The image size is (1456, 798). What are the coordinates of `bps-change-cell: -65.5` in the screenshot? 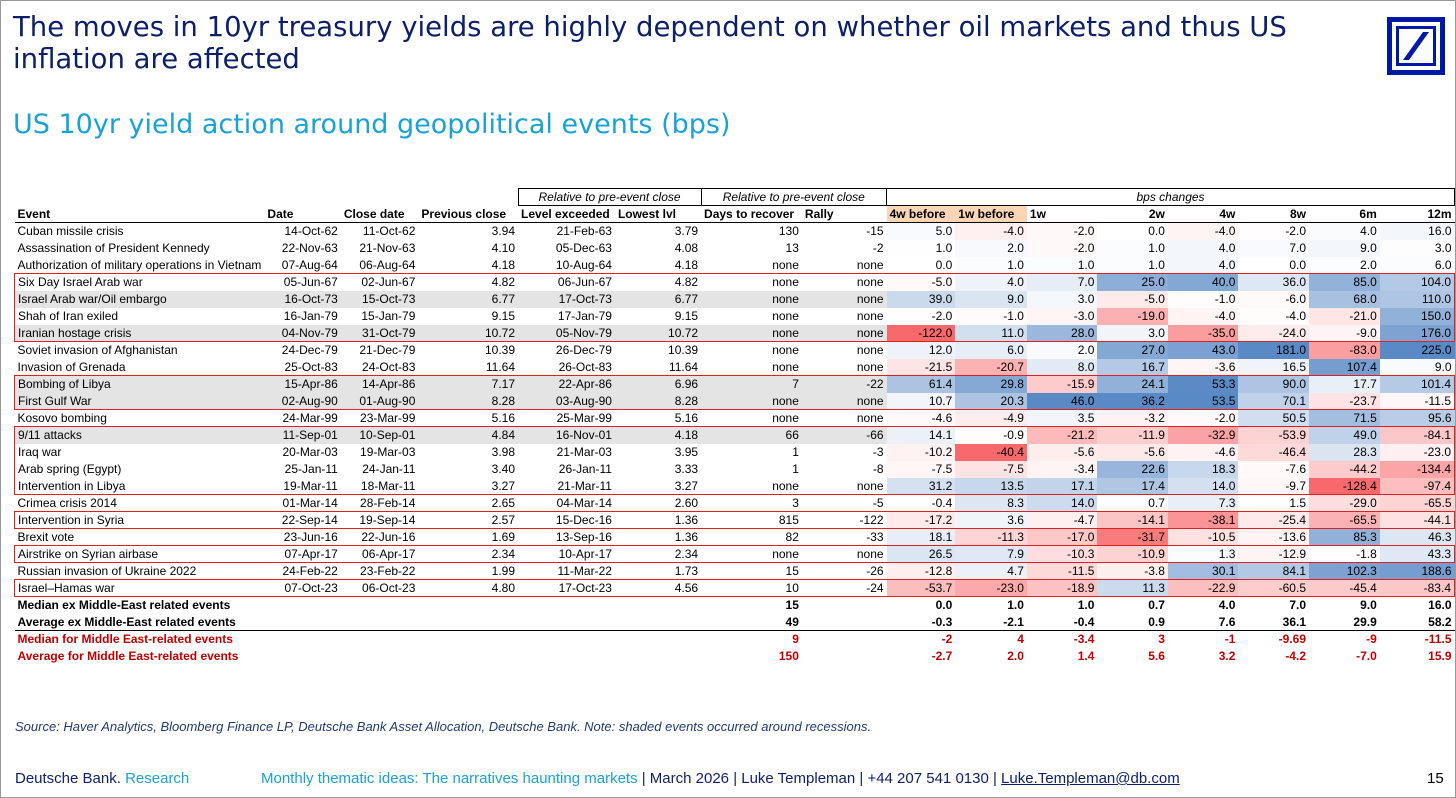 It's located at (1344, 520).